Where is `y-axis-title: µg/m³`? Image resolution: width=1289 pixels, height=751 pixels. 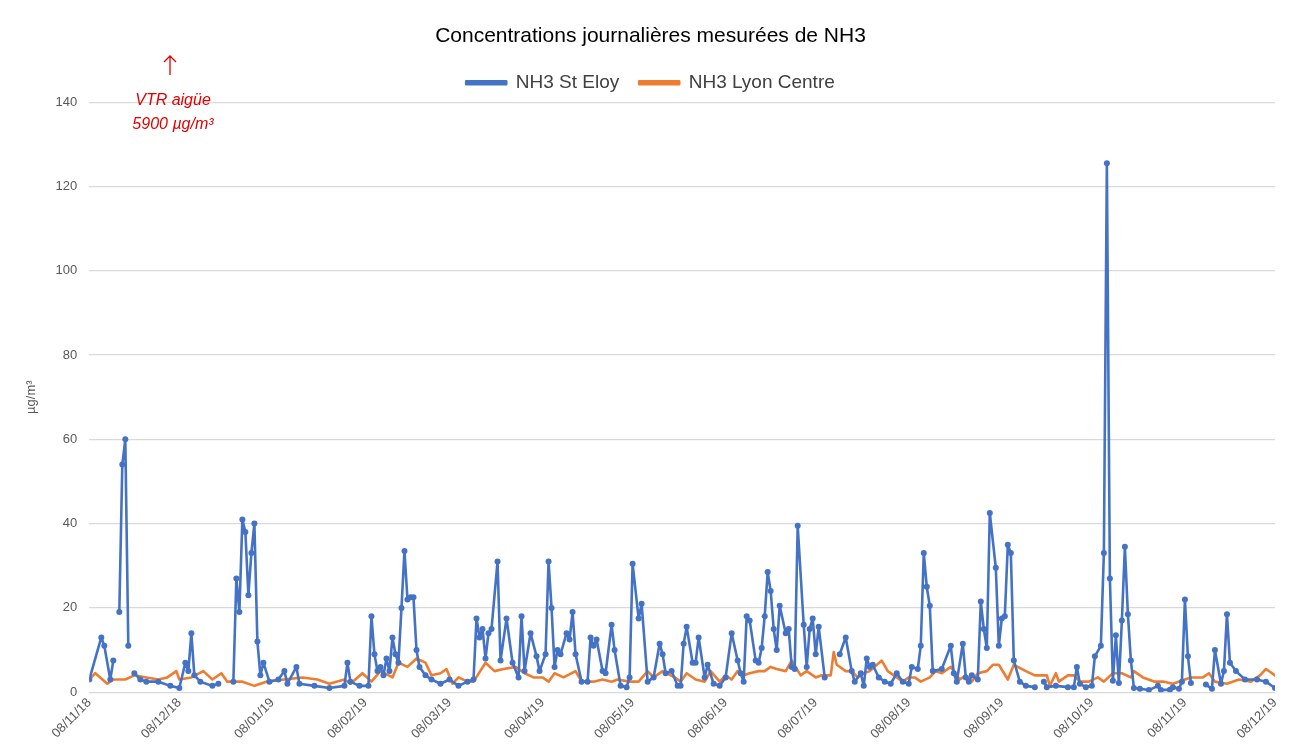
y-axis-title: µg/m³ is located at coordinates (31, 396).